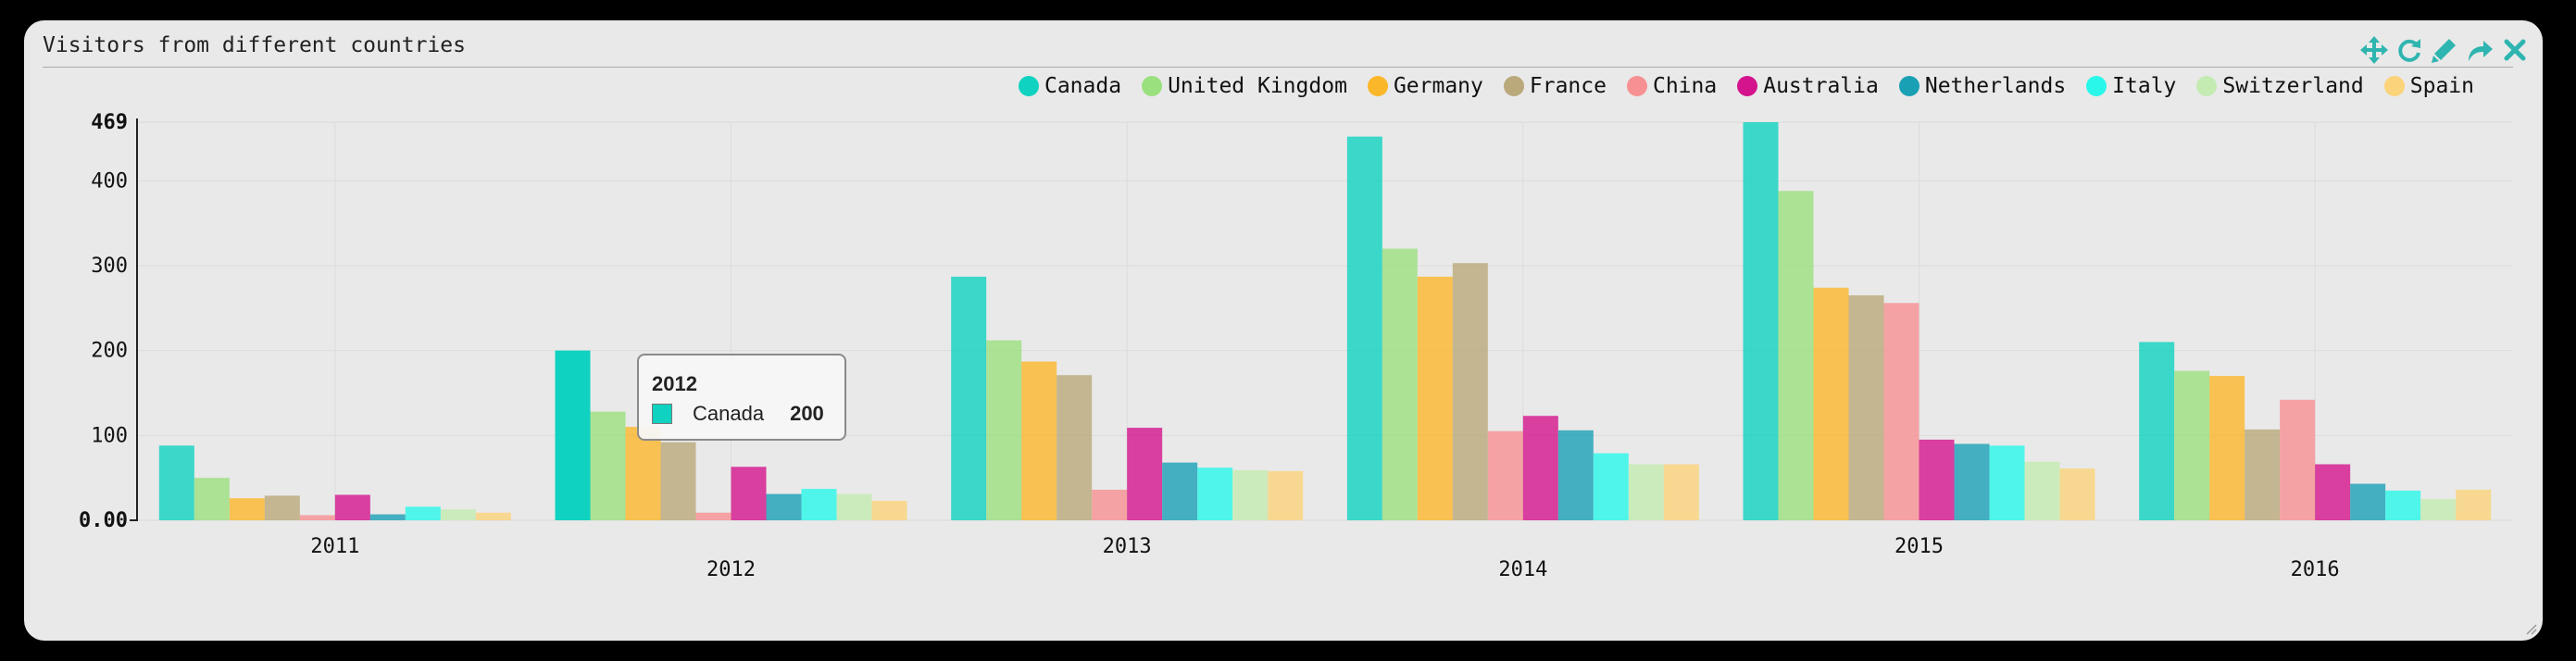 The image size is (2576, 661). What do you see at coordinates (1075, 447) in the screenshot?
I see `bar-france-2013` at bounding box center [1075, 447].